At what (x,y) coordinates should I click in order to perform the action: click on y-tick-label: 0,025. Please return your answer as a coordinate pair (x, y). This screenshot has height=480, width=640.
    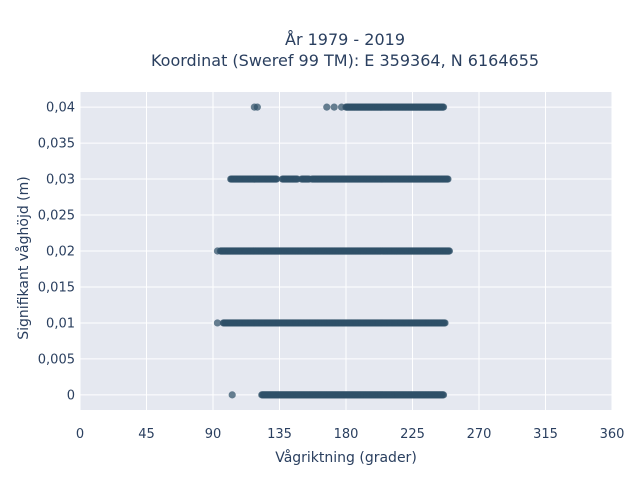
    Looking at the image, I should click on (56, 216).